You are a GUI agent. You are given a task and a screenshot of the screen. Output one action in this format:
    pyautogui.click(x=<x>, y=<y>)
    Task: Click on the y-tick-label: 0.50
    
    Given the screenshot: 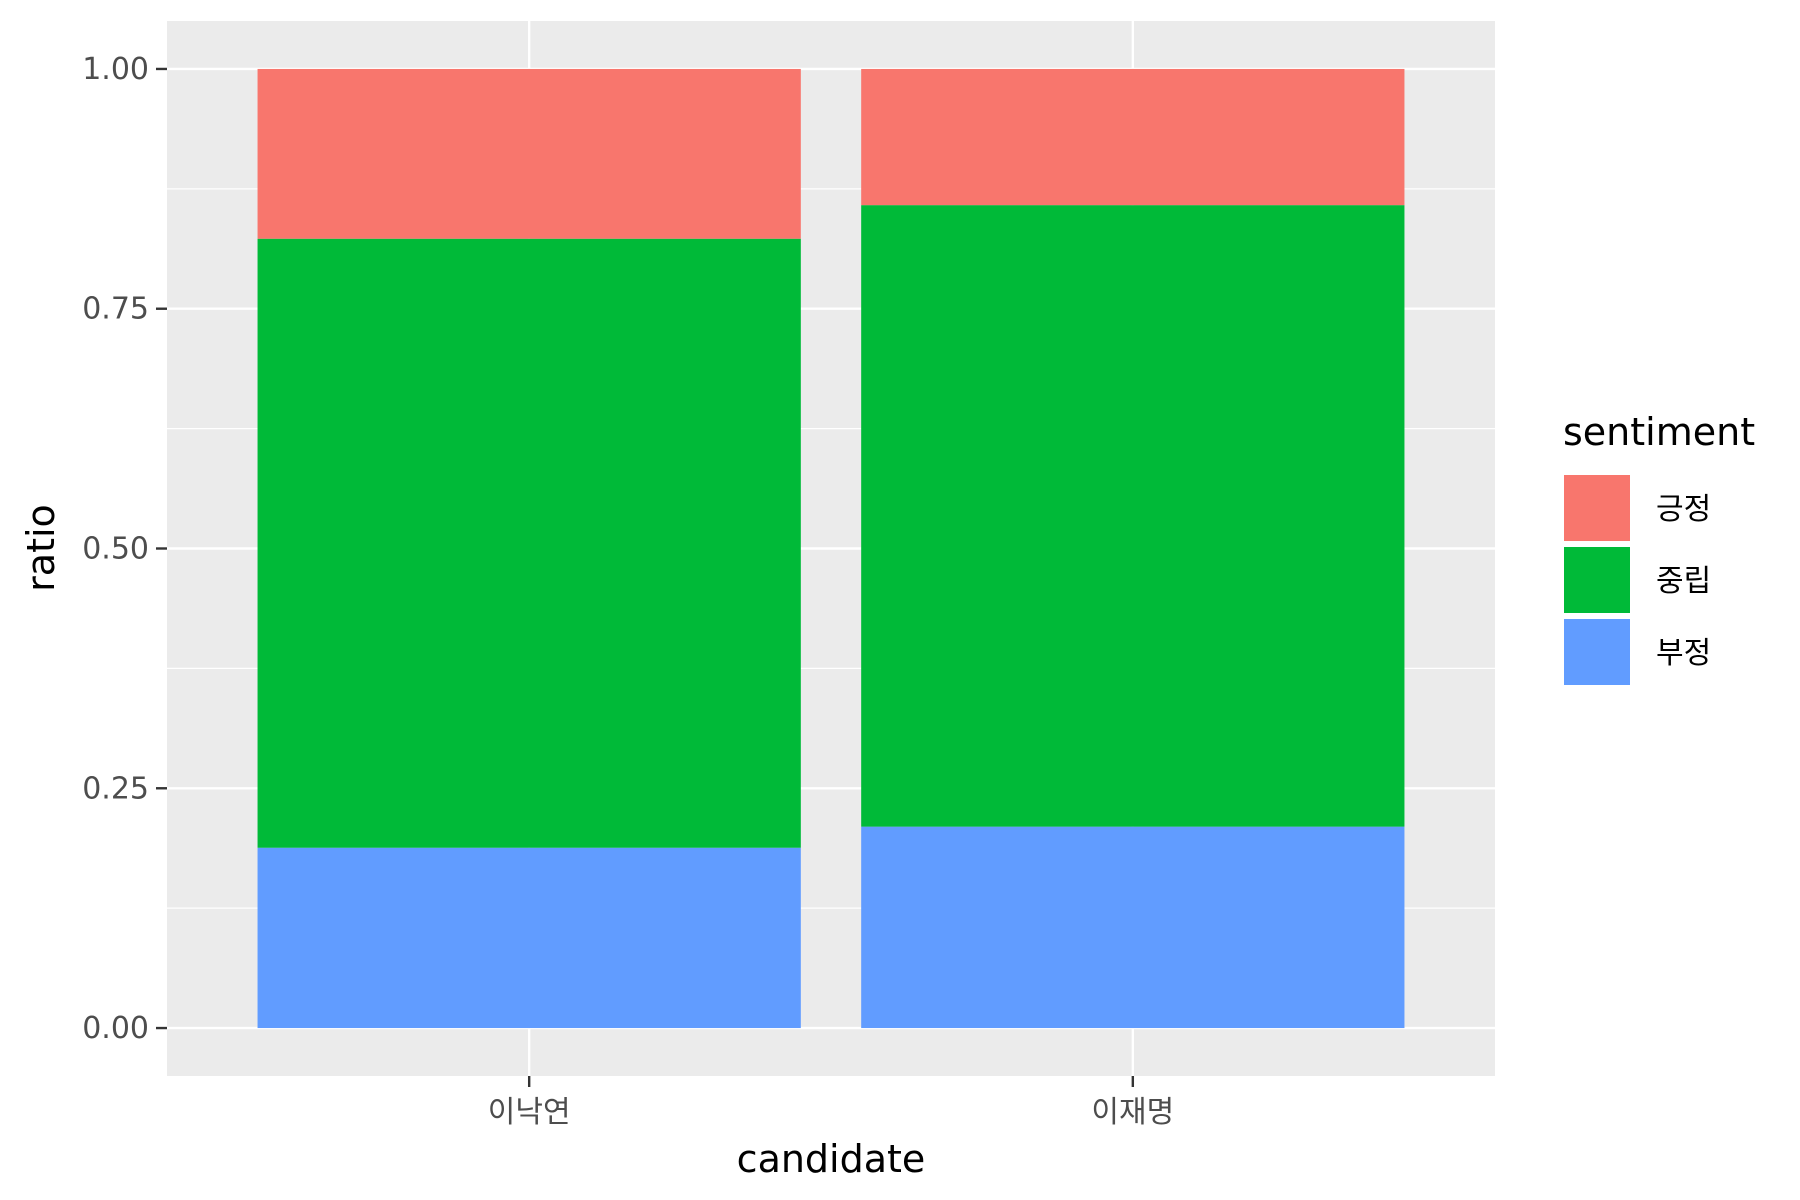 What is the action you would take?
    pyautogui.click(x=115, y=549)
    